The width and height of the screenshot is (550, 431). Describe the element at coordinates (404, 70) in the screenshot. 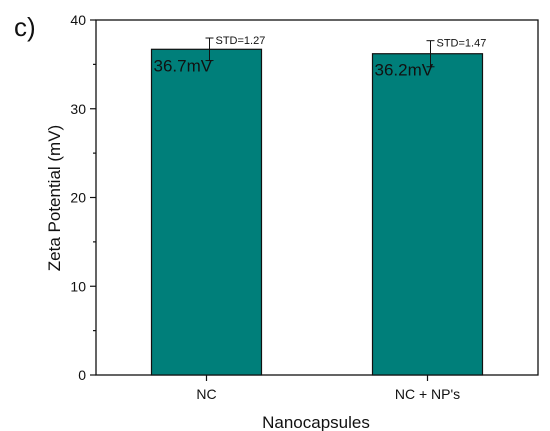

I see `bar-value-label: 36.2mV` at that location.